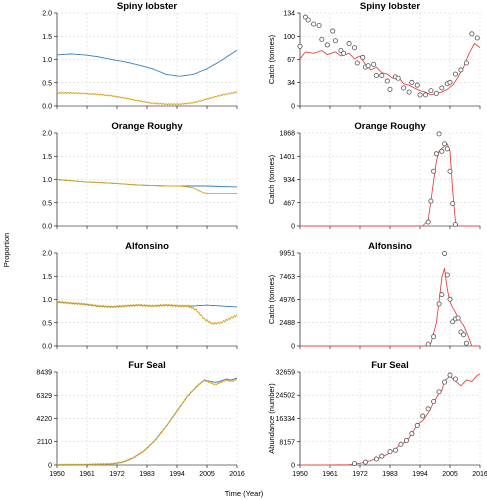  I want to click on x-tick-label: 1994, so click(177, 474).